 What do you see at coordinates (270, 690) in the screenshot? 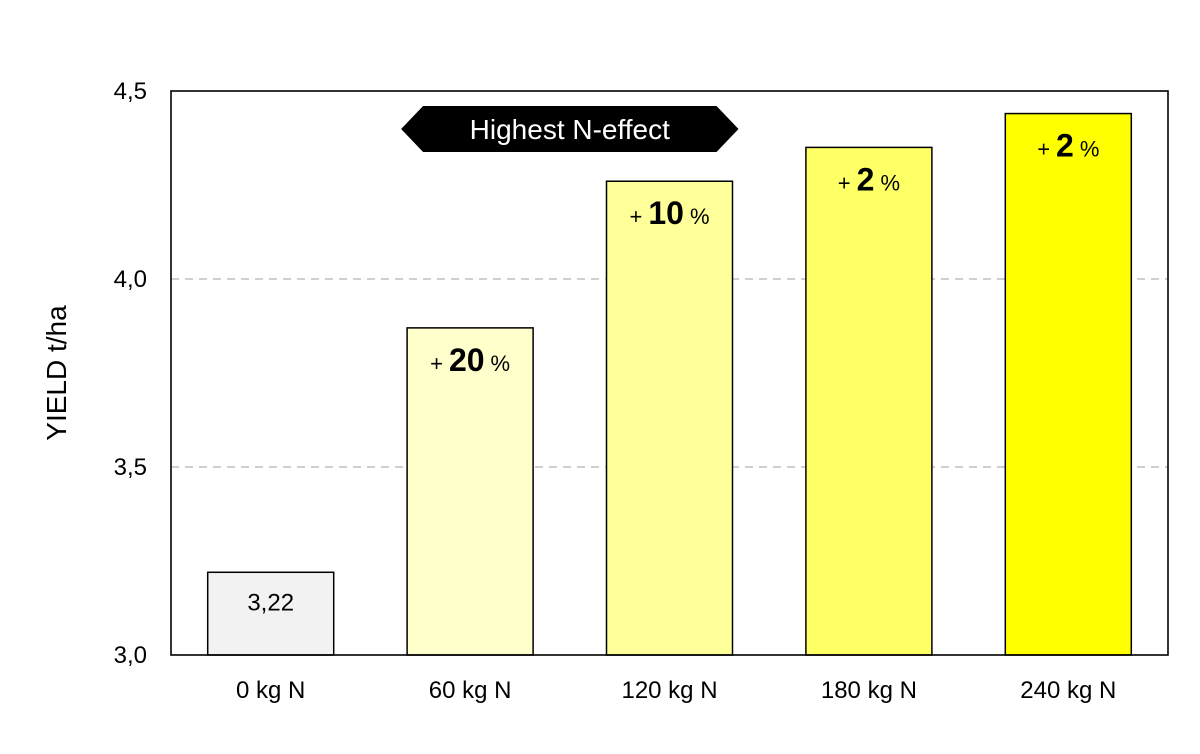
I see `x-tick-label: 0 kg N` at bounding box center [270, 690].